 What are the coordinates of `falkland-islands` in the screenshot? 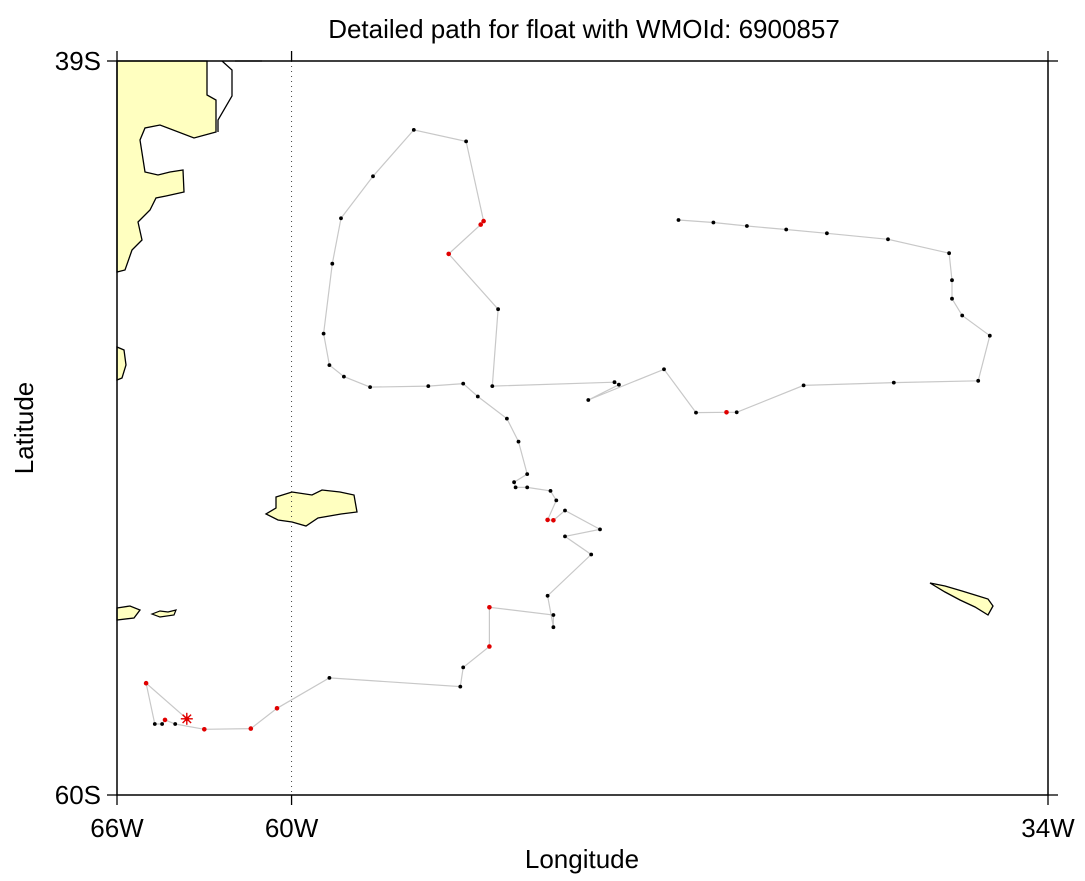 It's located at (311, 508).